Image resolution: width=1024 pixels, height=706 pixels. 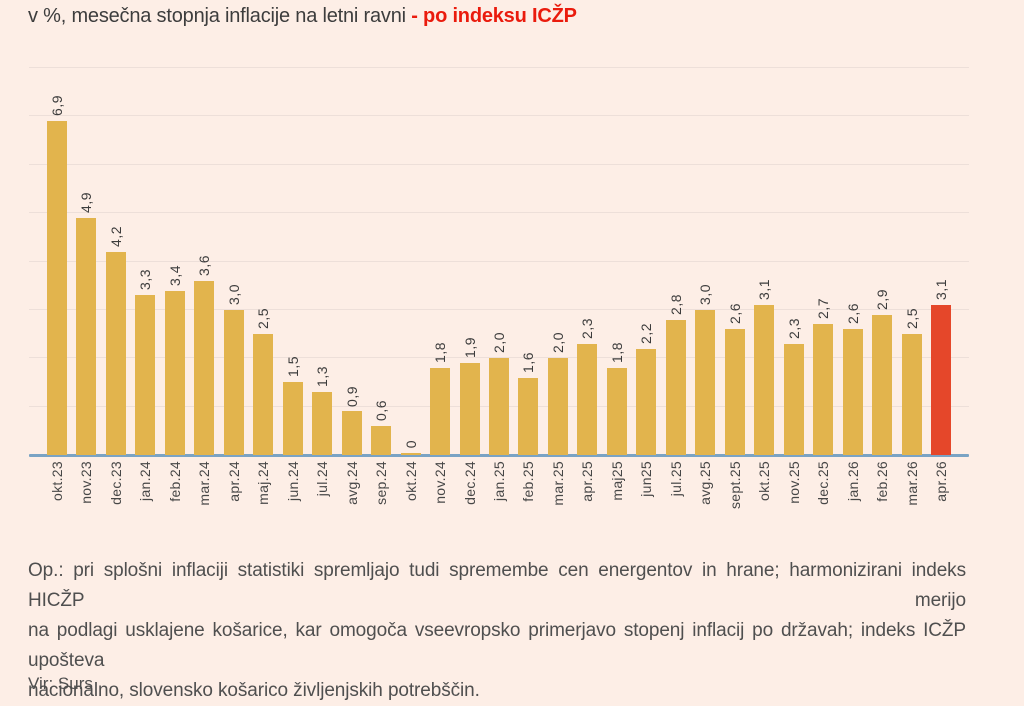 I want to click on x-label-slot: sep.24, so click(x=380, y=483).